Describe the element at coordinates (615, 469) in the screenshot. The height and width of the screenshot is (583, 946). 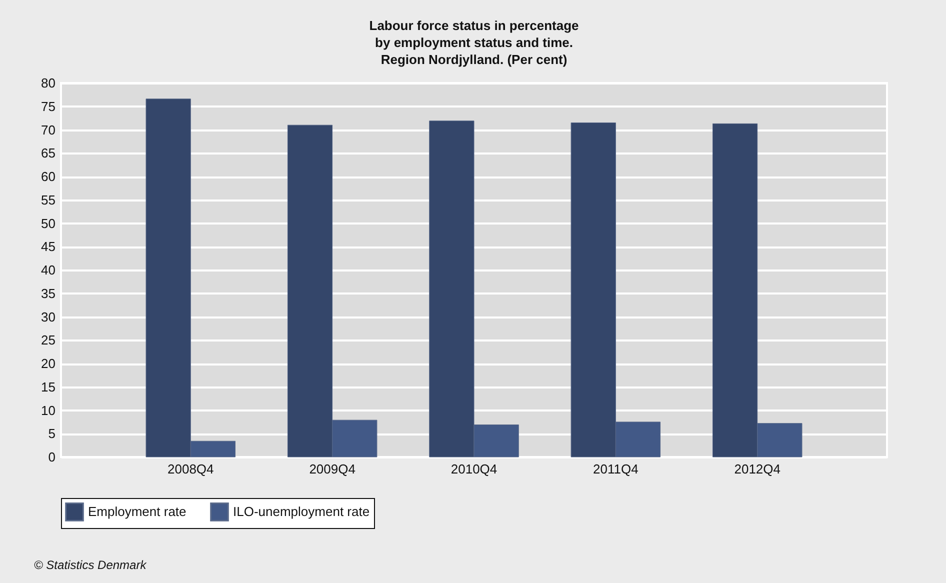
I see `x-tick-label: 2011Q4` at that location.